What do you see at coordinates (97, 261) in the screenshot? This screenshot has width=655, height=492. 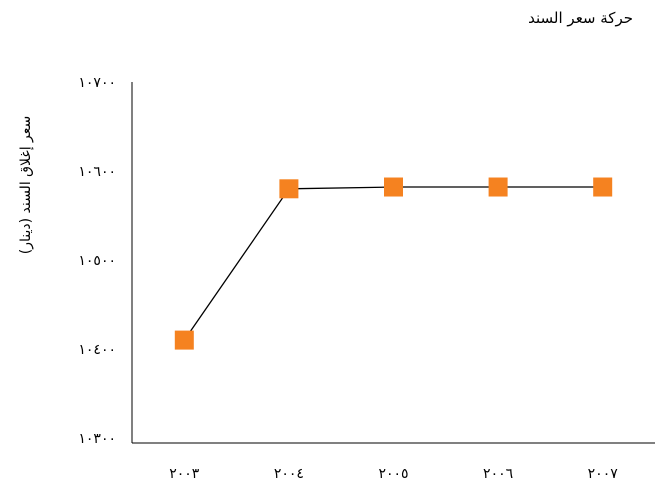 I see `y-tick-label: ١٠٥٠٠` at bounding box center [97, 261].